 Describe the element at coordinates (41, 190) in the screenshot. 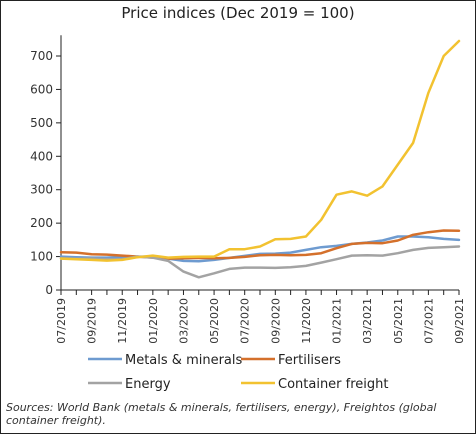

I see `y-tick-label: 300` at that location.